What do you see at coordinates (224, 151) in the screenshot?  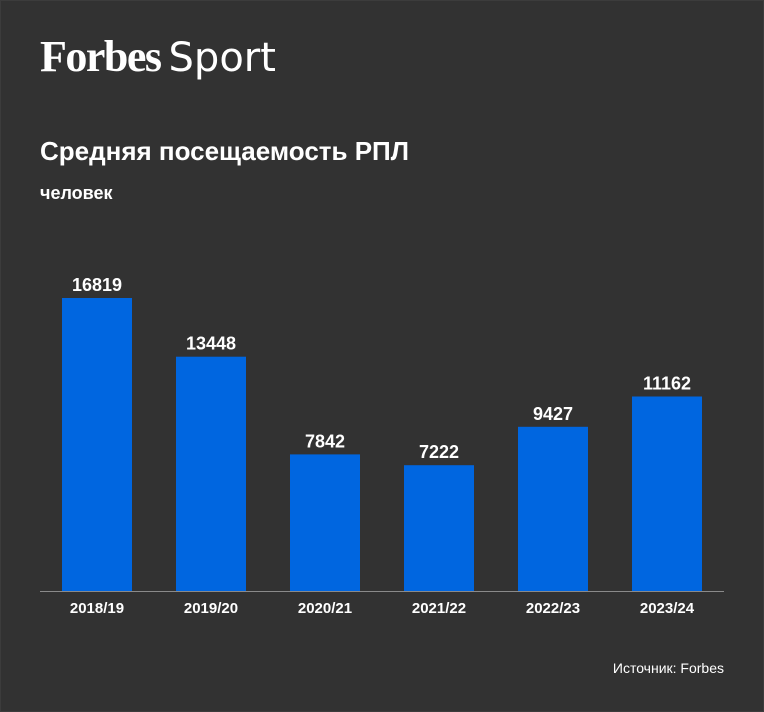 I see `chart-title: Средняя посещаемость РПЛ` at bounding box center [224, 151].